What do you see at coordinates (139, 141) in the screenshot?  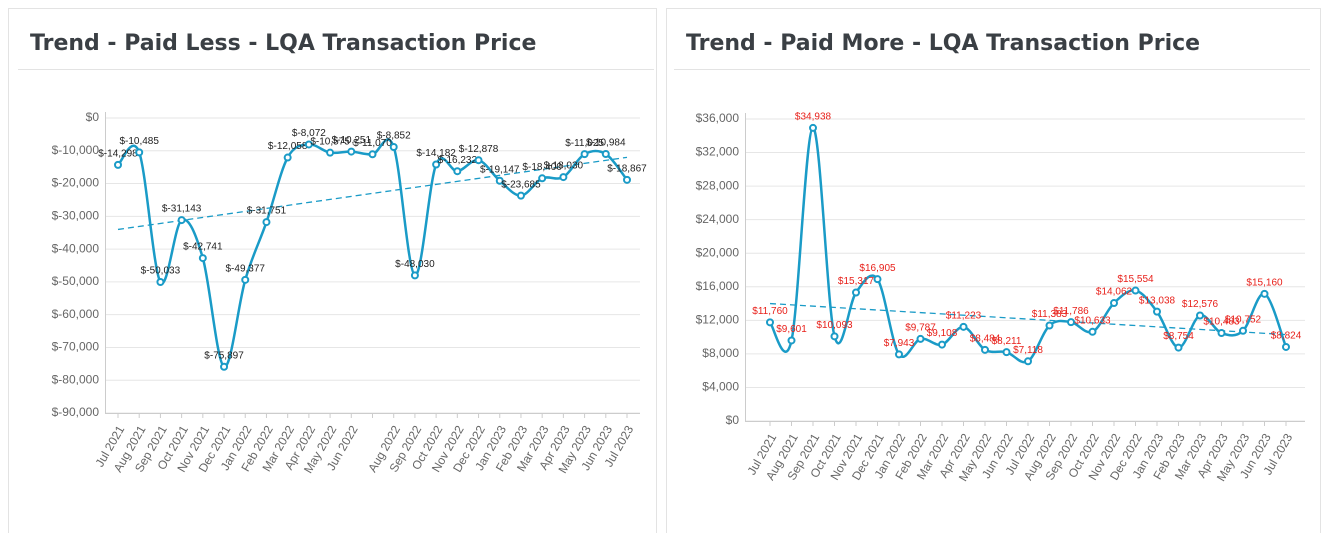 I see `value-label: $-10,485` at bounding box center [139, 141].